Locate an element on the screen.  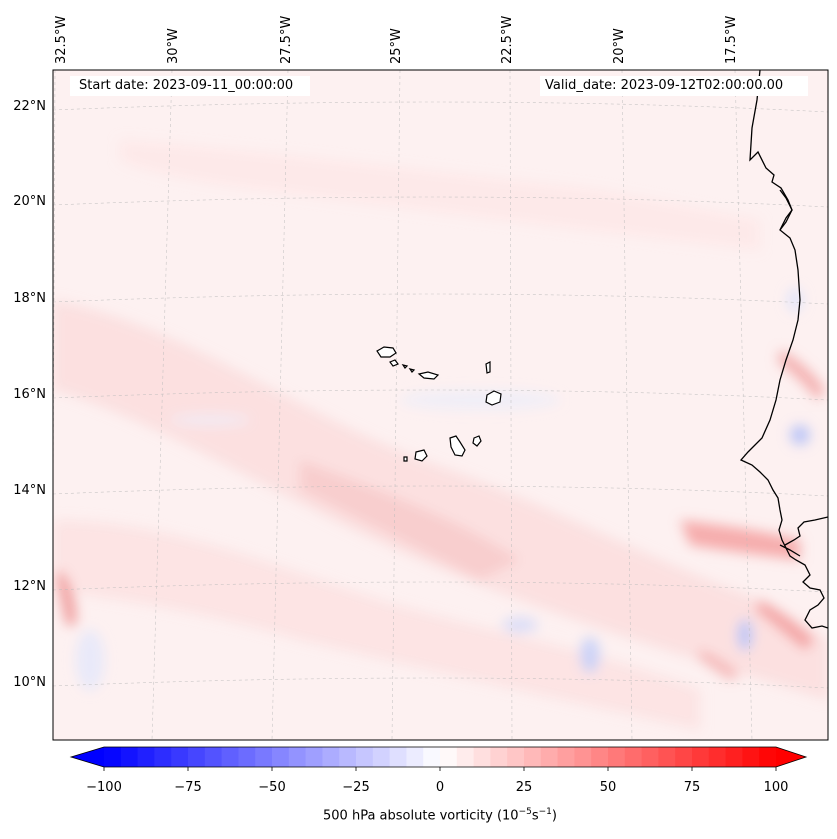
colorbar-extend-max is located at coordinates (791, 757).